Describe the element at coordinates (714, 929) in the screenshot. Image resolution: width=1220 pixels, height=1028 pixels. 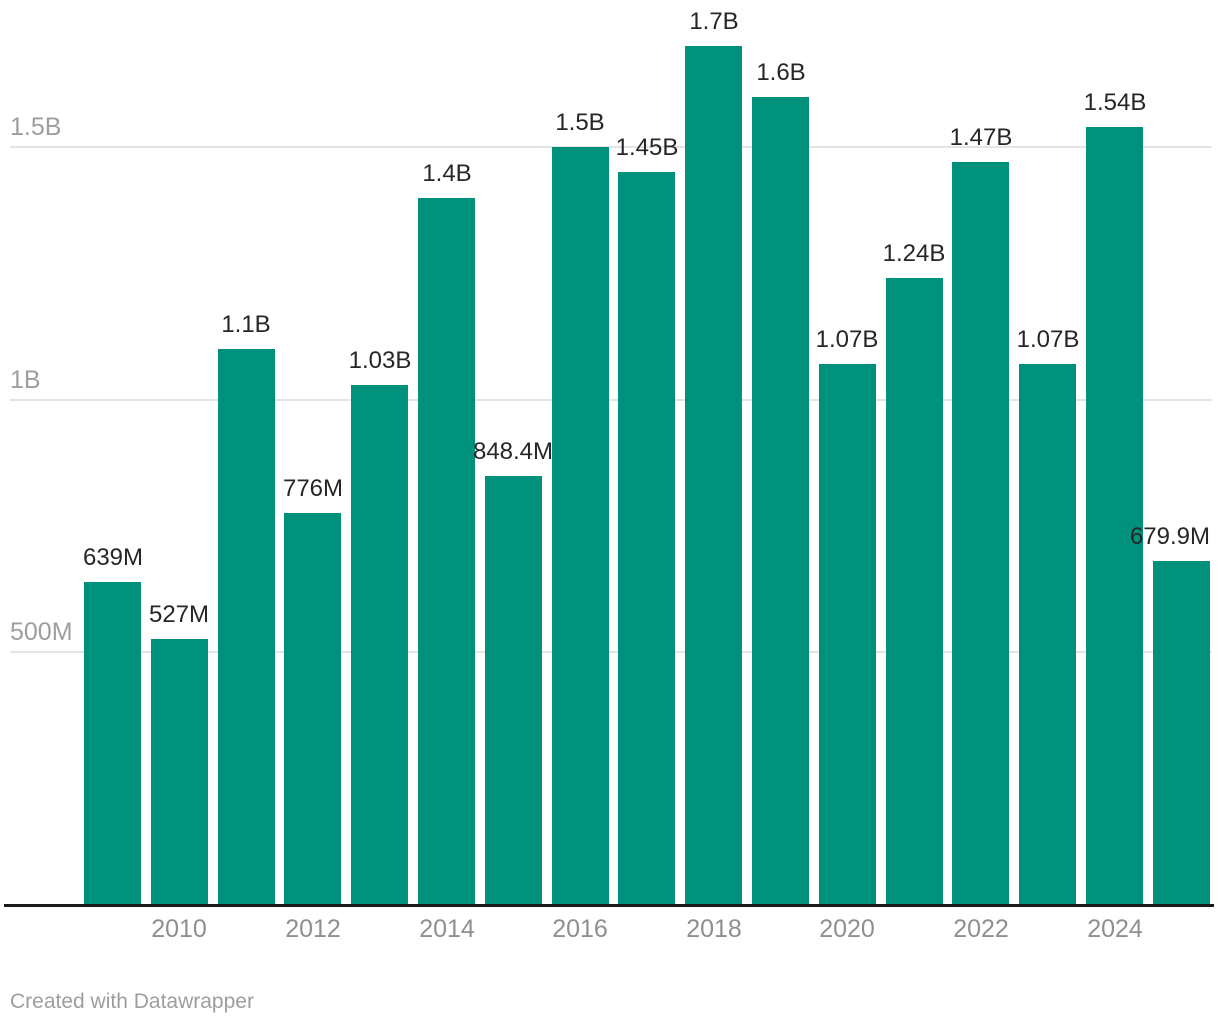
I see `x-tick-label: 2018` at that location.